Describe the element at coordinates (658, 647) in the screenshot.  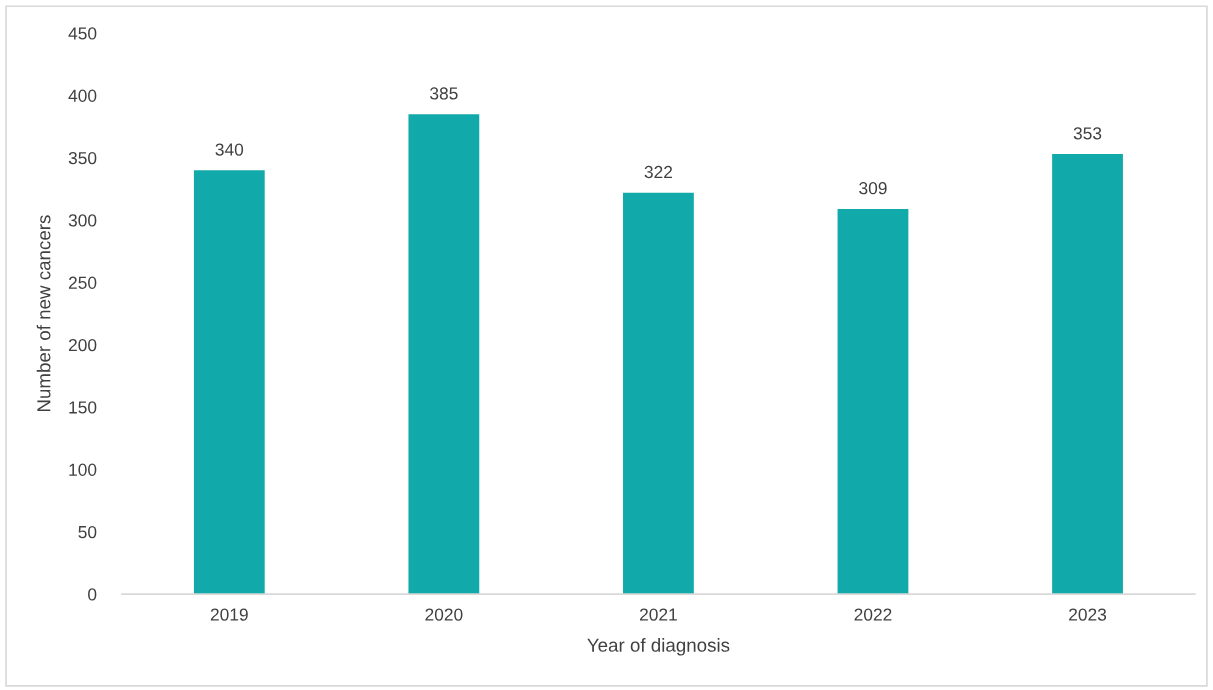
I see `x-axis-title: Year of diagnosis` at that location.